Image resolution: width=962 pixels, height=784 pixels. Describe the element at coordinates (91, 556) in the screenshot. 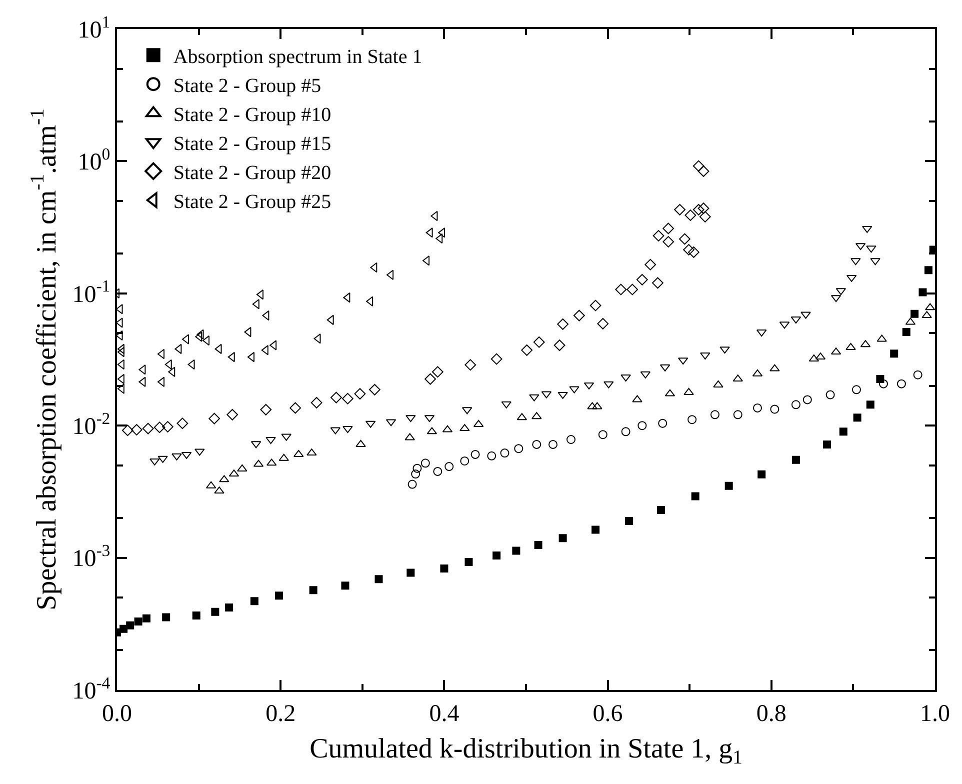

I see `y-tick-label: 10$^{-3}$` at that location.